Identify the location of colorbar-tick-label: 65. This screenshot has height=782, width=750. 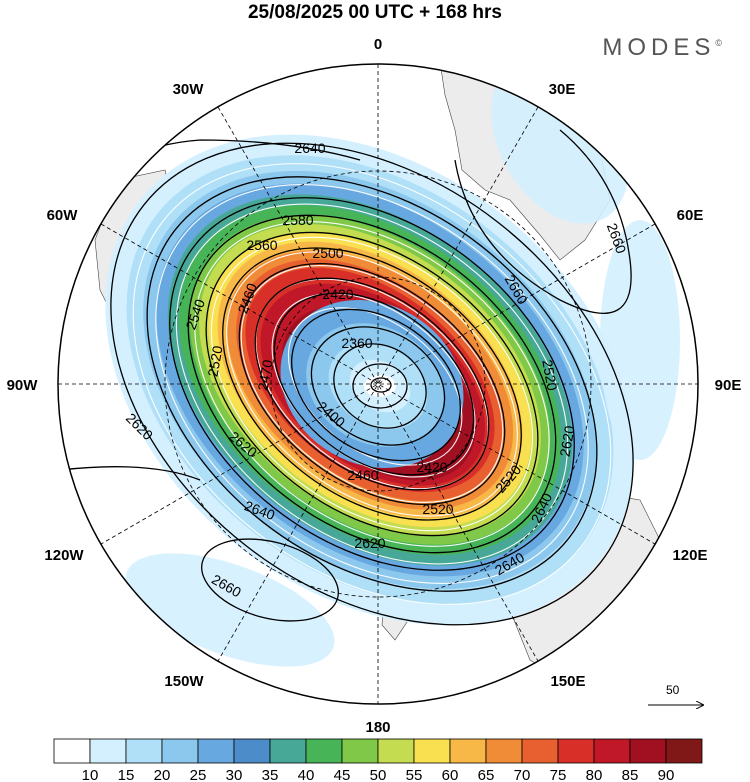
(486, 774).